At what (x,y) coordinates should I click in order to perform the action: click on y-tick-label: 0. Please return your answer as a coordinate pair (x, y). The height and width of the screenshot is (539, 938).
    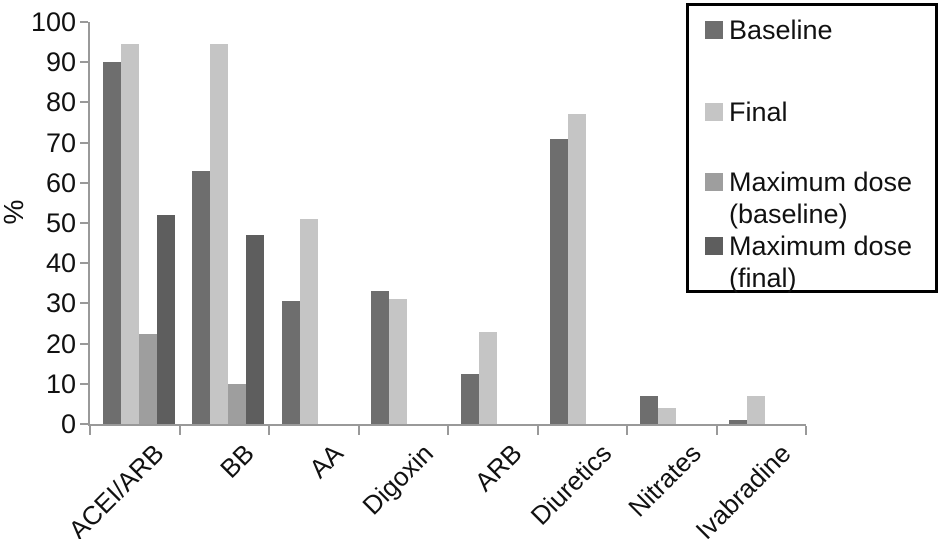
    Looking at the image, I should click on (68, 424).